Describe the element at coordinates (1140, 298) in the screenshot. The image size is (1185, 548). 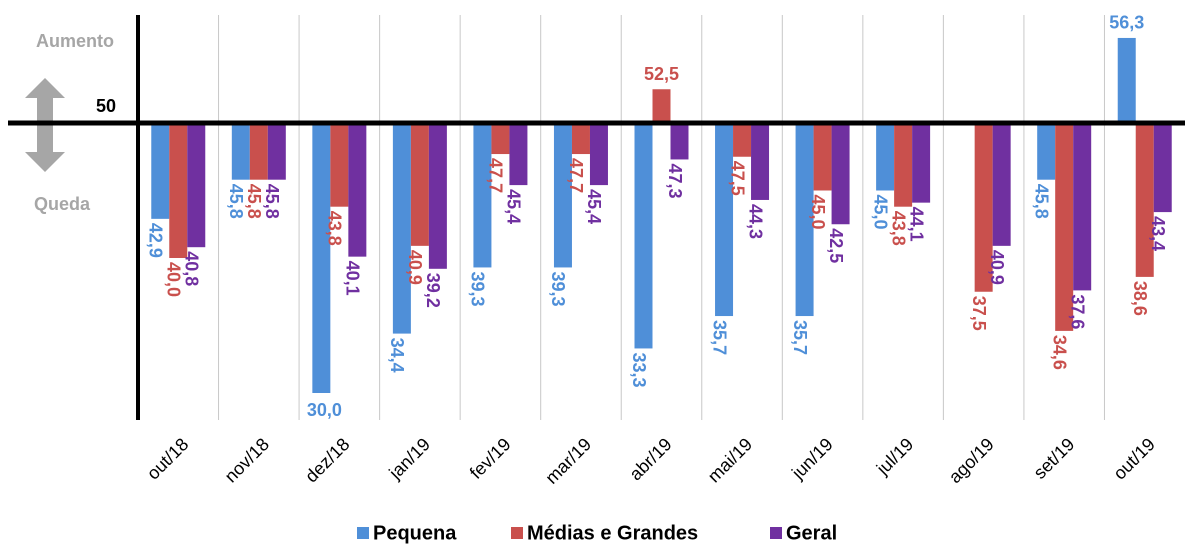
I see `value-label: 38,6` at that location.